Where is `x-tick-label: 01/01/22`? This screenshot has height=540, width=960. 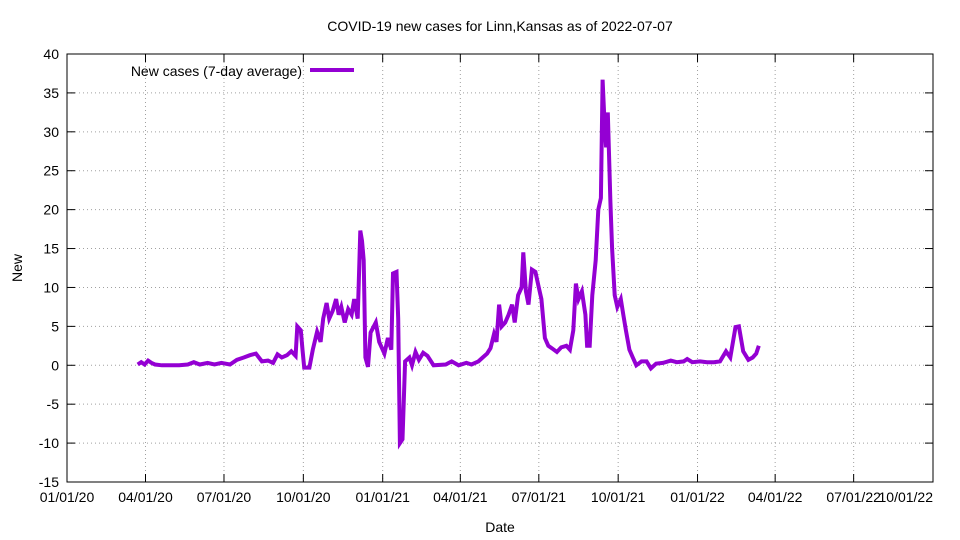
x-tick-label: 01/01/22 is located at coordinates (697, 497).